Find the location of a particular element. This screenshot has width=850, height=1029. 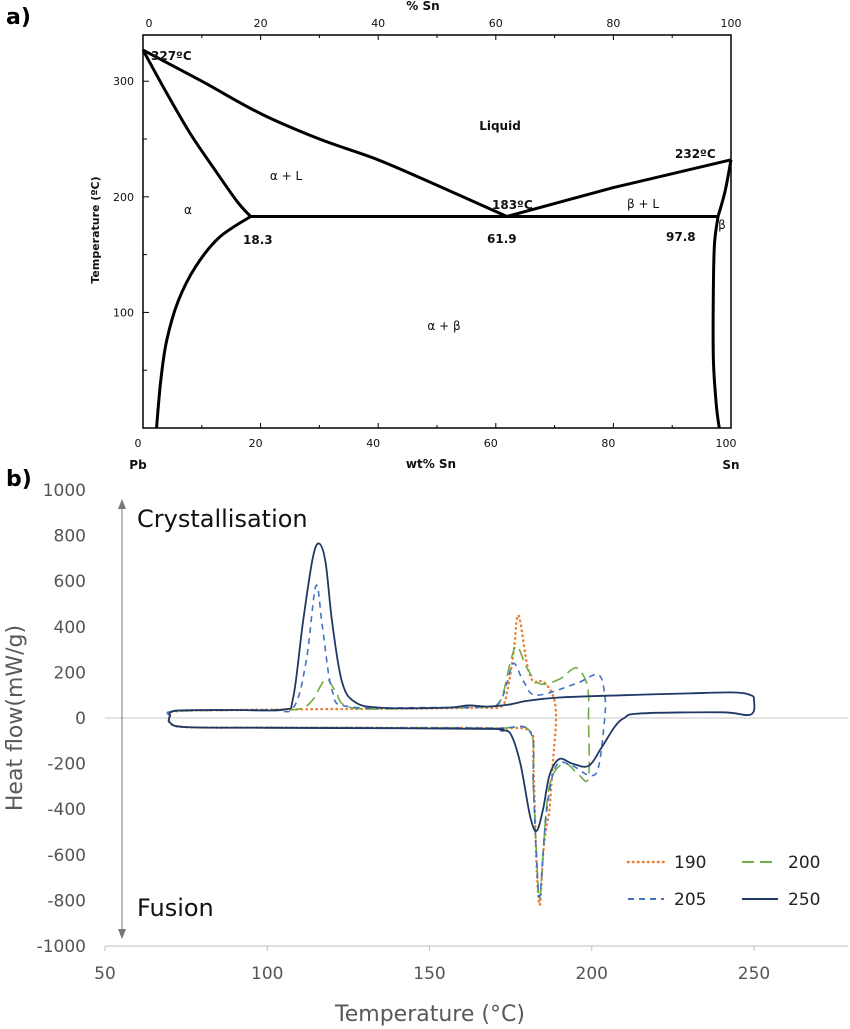

region-beta-l: β + L is located at coordinates (643, 204).